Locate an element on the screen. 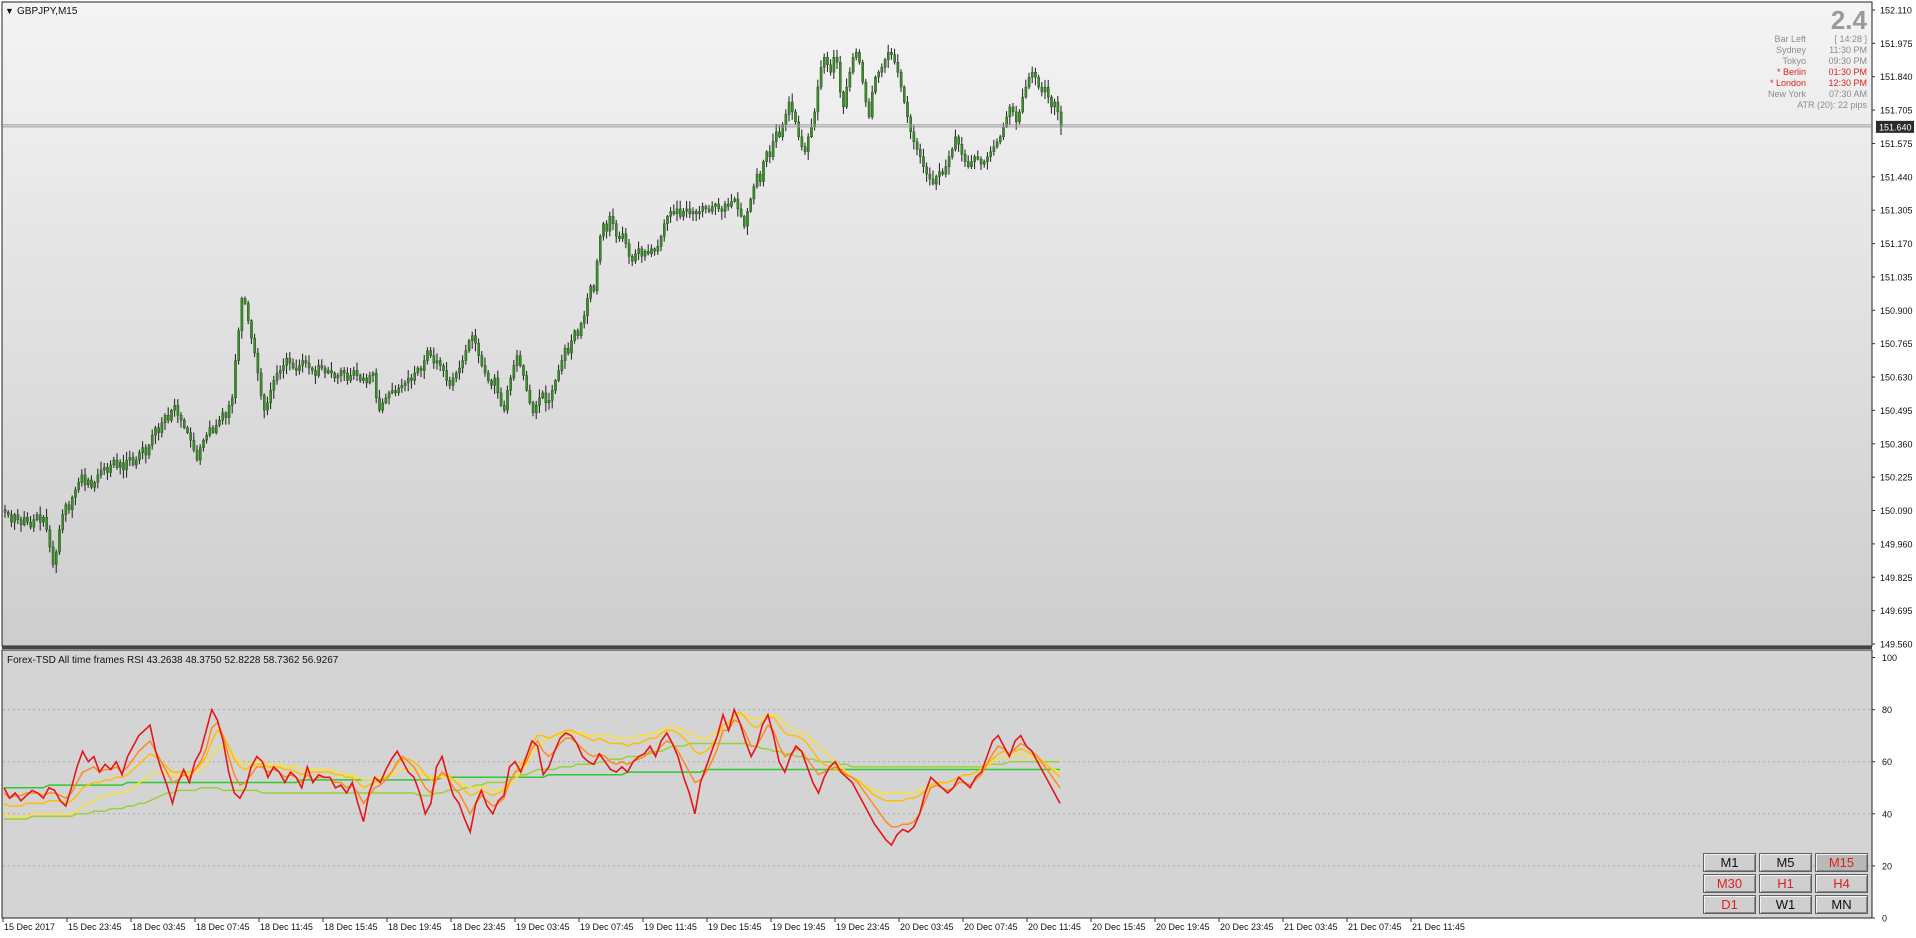  price-tick-label: 150.360 is located at coordinates (1896, 444).